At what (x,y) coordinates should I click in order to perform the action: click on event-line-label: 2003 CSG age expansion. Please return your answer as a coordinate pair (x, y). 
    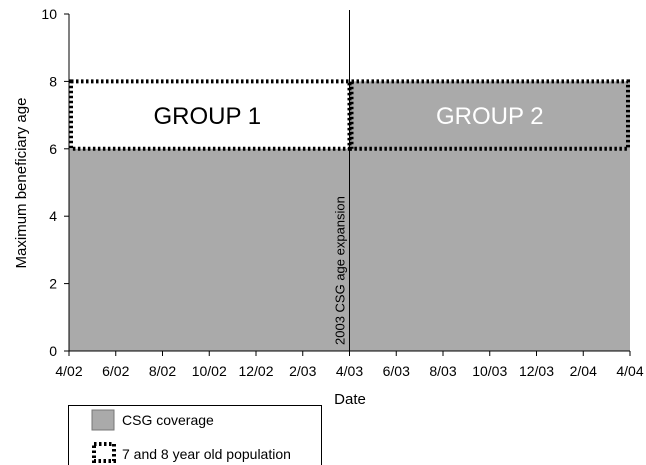
    Looking at the image, I should click on (340, 270).